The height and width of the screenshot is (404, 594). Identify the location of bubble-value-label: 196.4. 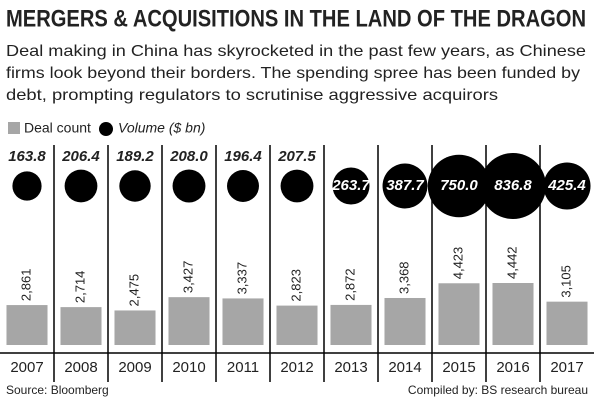
(243, 156).